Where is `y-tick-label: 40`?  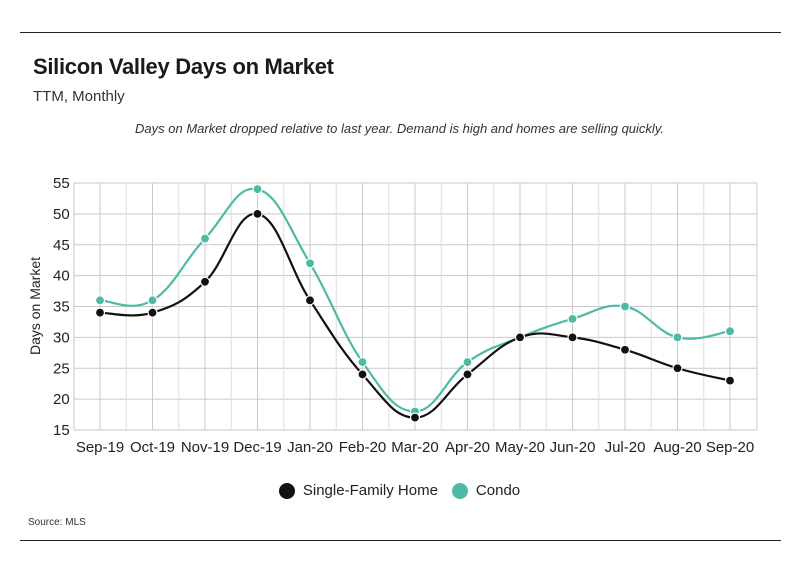 y-tick-label: 40 is located at coordinates (61, 276).